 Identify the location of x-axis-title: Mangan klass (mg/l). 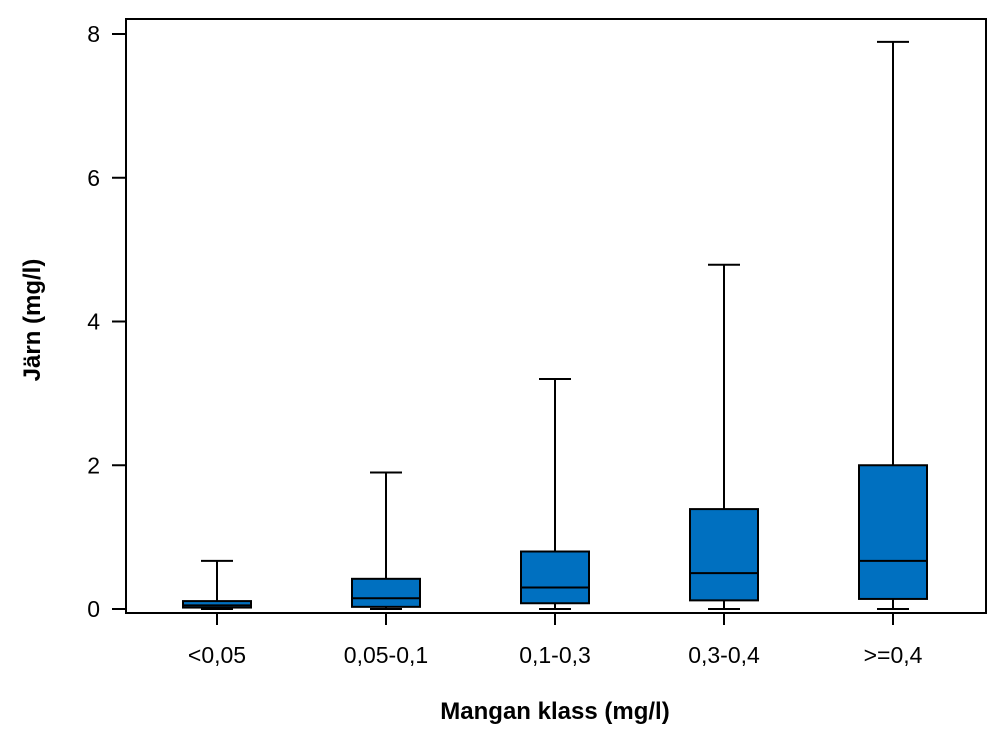
(554, 711).